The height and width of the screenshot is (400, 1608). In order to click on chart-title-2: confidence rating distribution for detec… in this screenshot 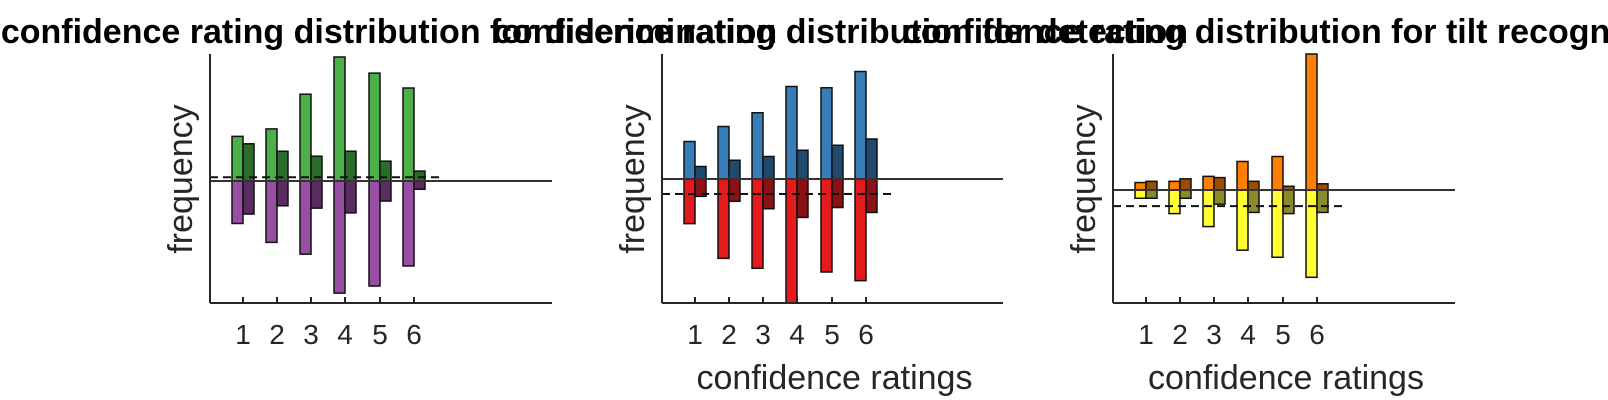, I will do `click(840, 32)`.